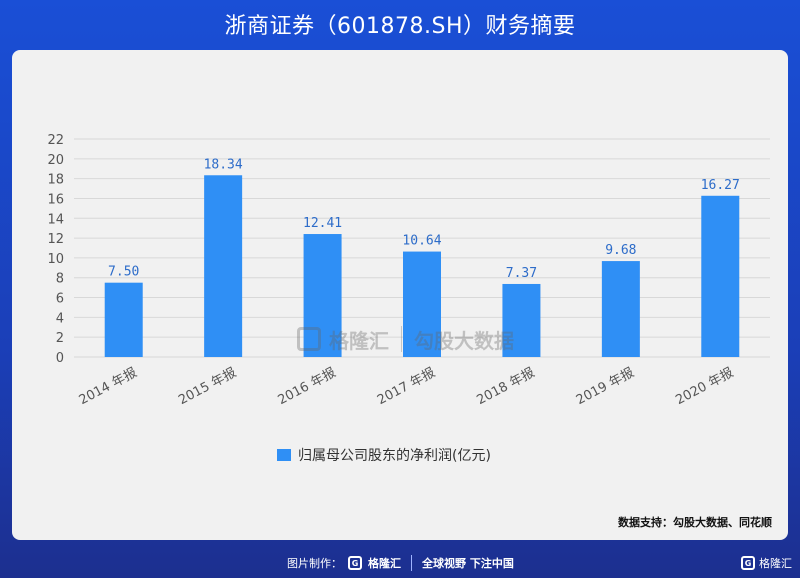 This screenshot has height=578, width=800. What do you see at coordinates (55, 160) in the screenshot?
I see `y-tick-label: 20` at bounding box center [55, 160].